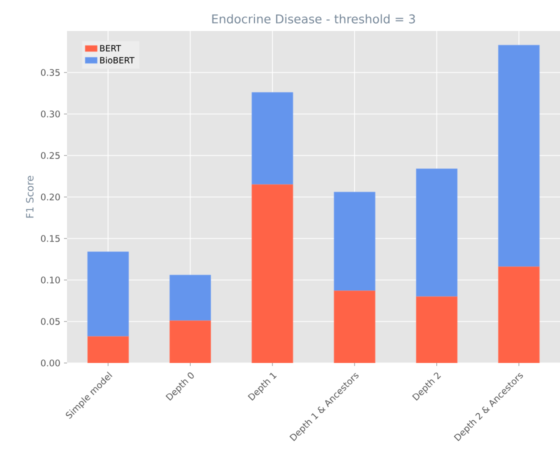 The image size is (560, 467). Describe the element at coordinates (50, 238) in the screenshot. I see `y-tick-label: 0.15` at that location.